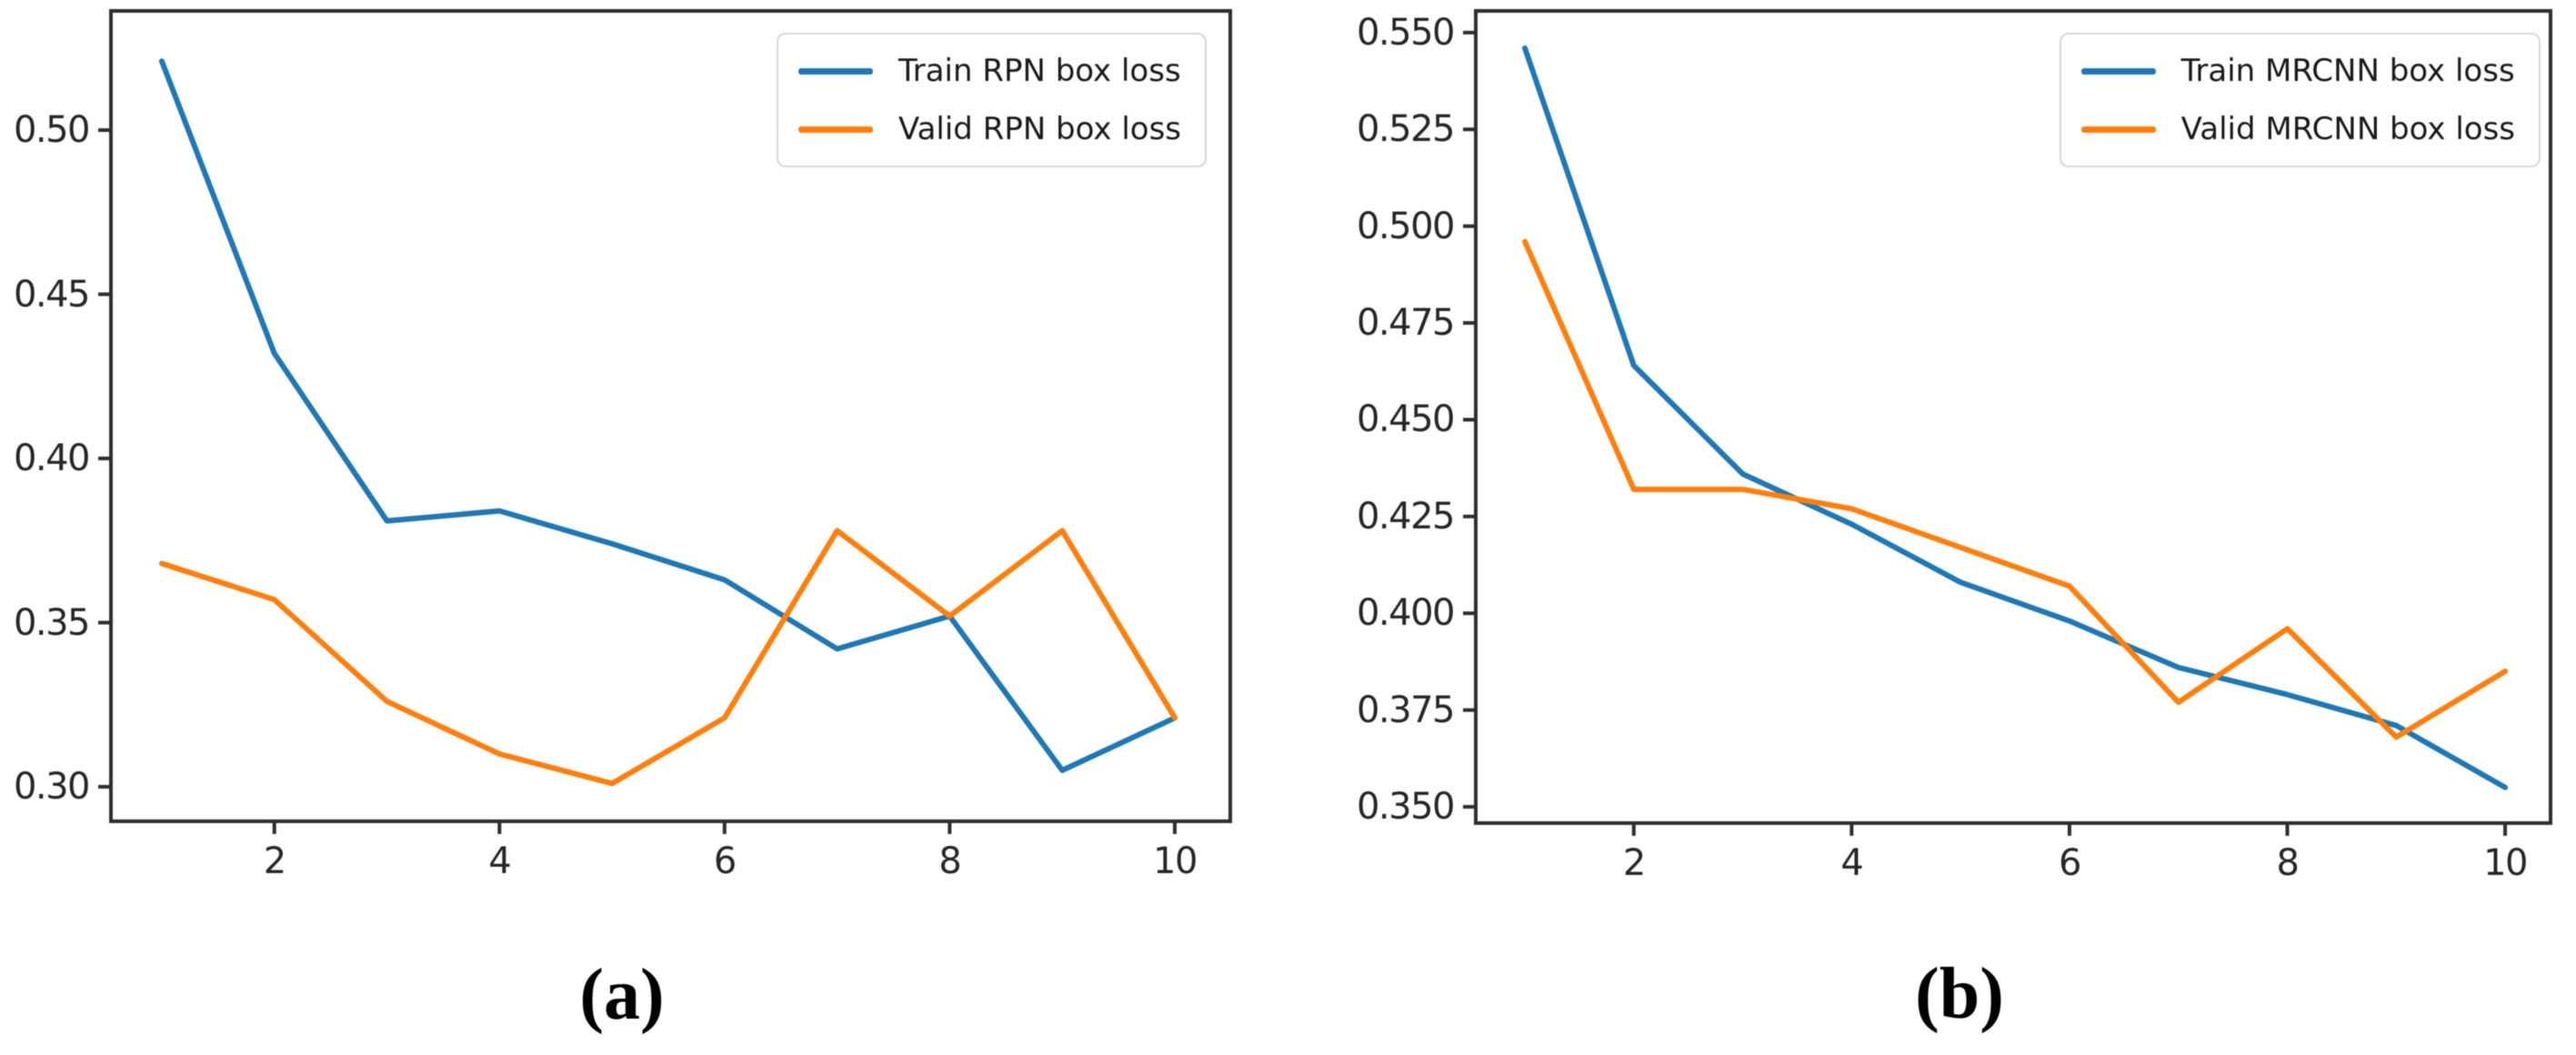 This screenshot has width=2576, height=1055. I want to click on y-tick-label: 0.50, so click(52, 130).